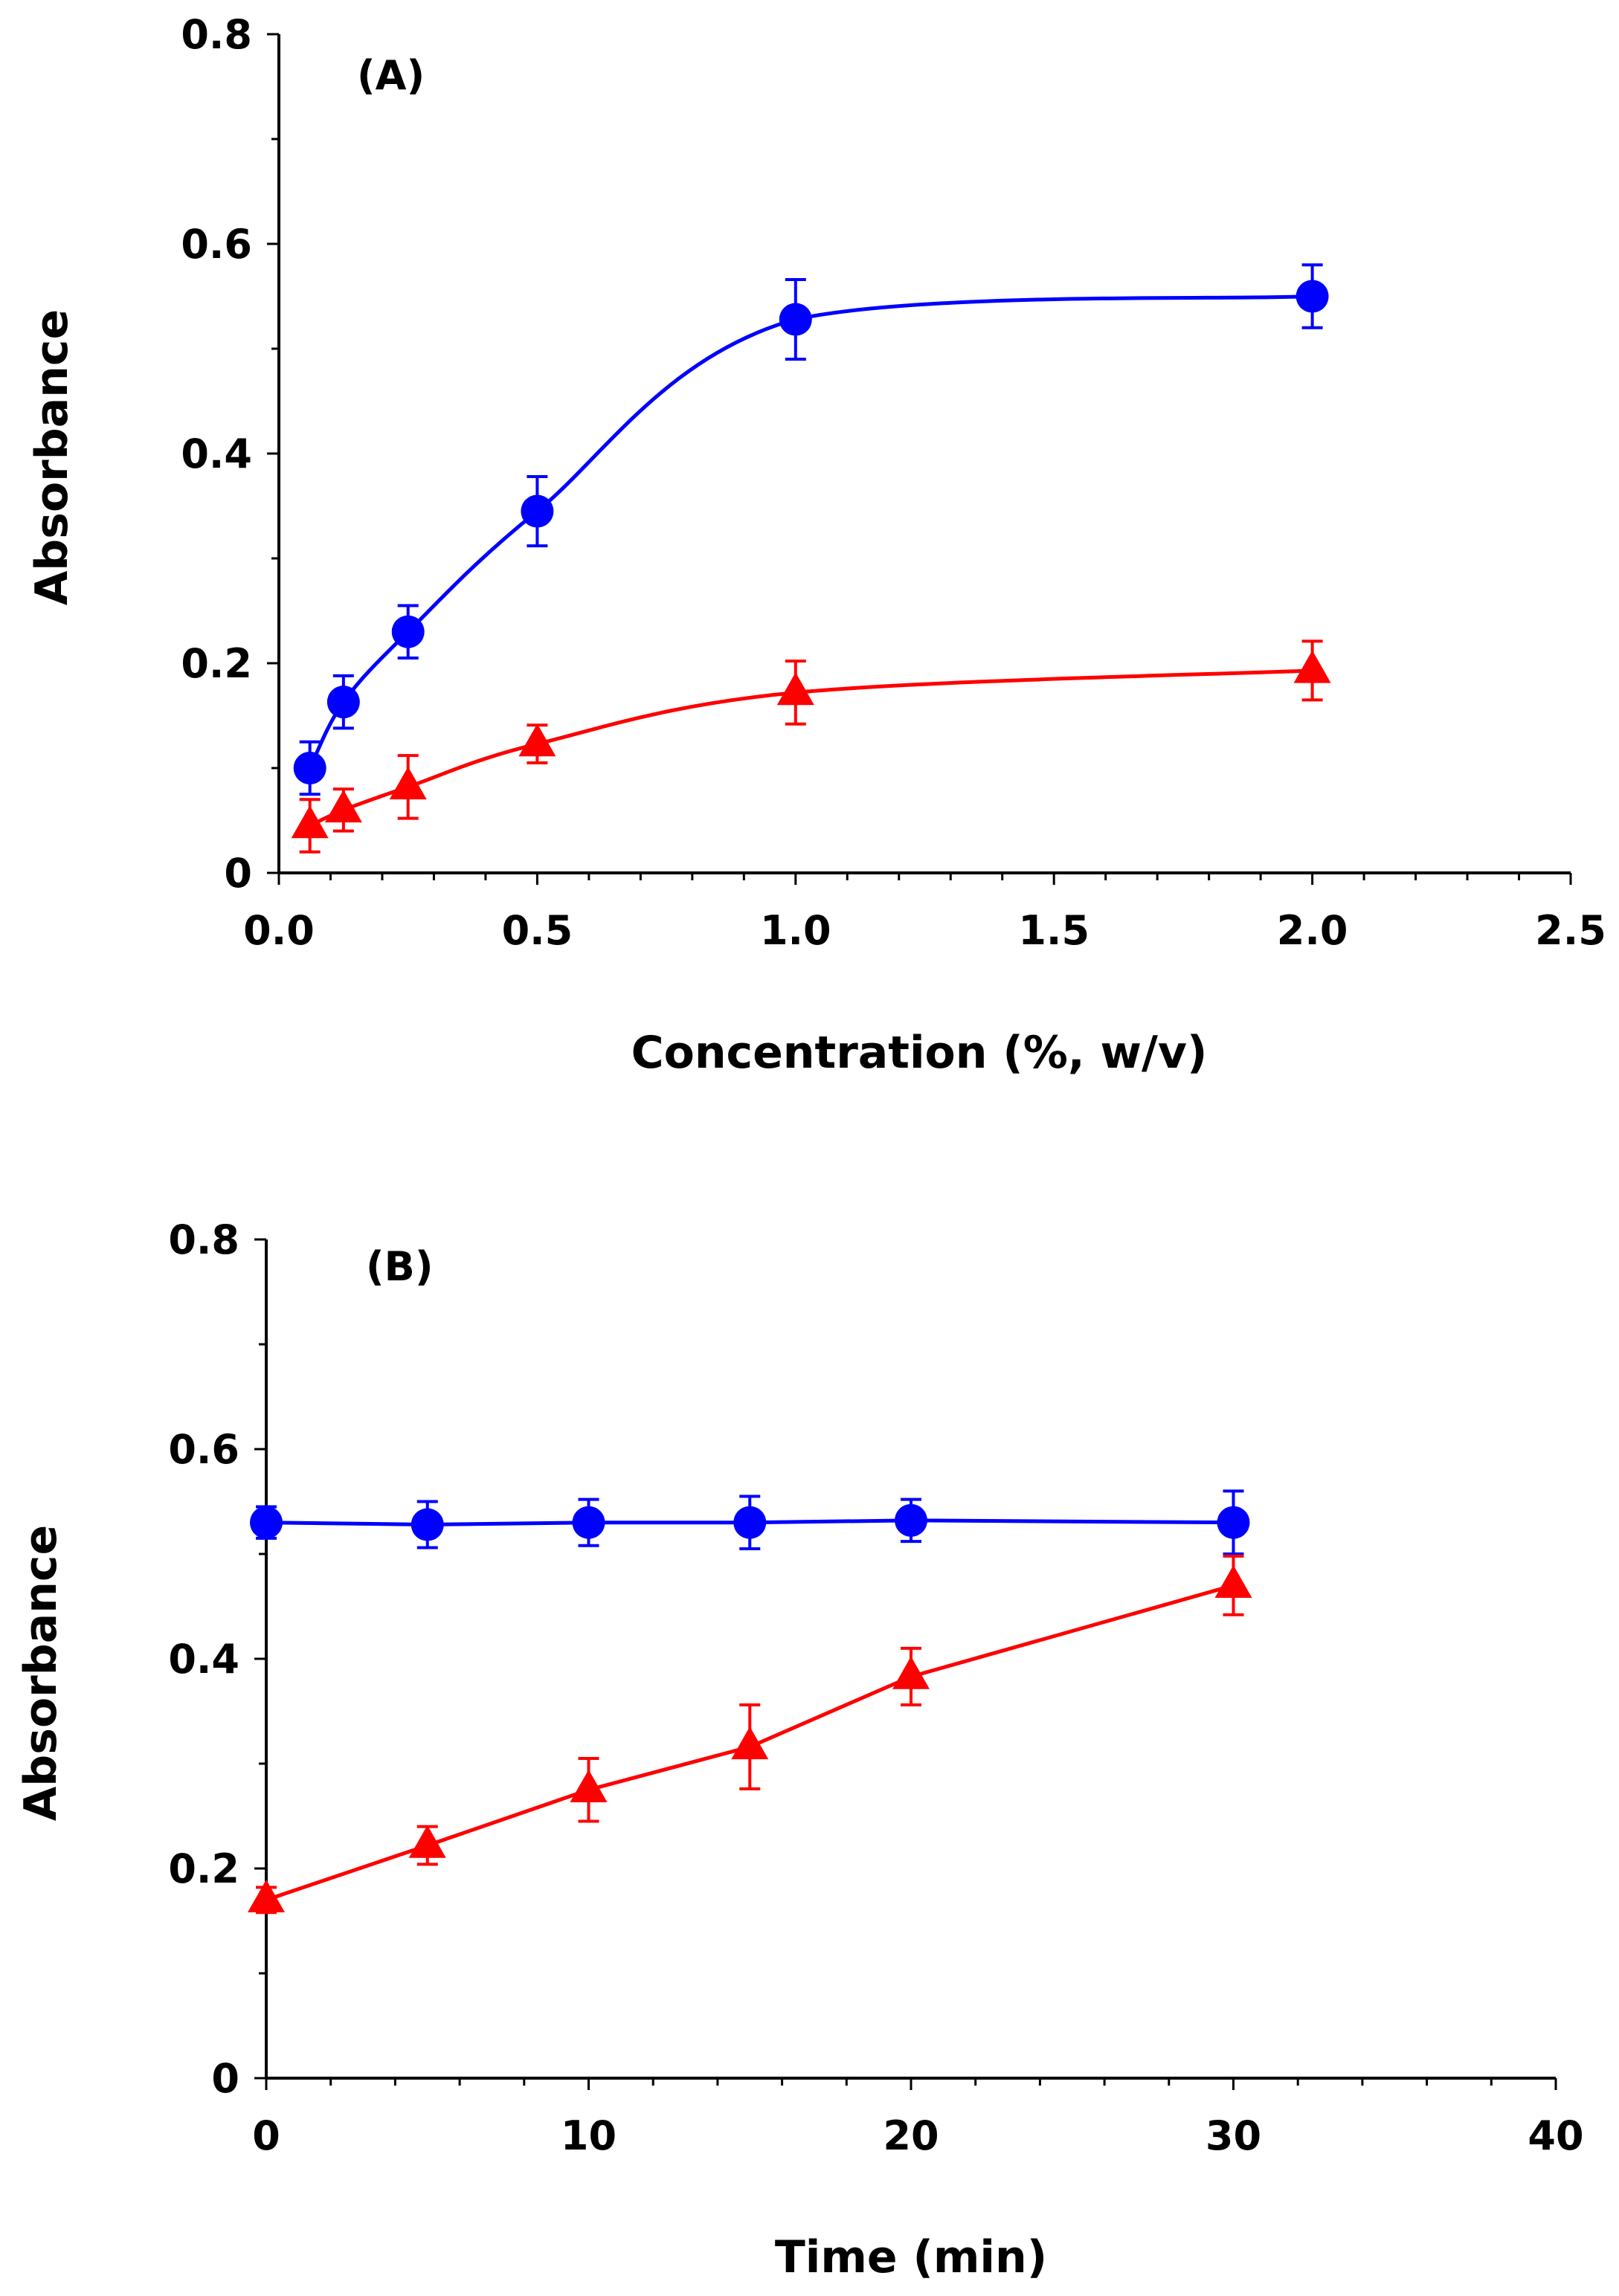  Describe the element at coordinates (1312, 930) in the screenshot. I see `panel-a-x-tick-label: 2.0` at that location.